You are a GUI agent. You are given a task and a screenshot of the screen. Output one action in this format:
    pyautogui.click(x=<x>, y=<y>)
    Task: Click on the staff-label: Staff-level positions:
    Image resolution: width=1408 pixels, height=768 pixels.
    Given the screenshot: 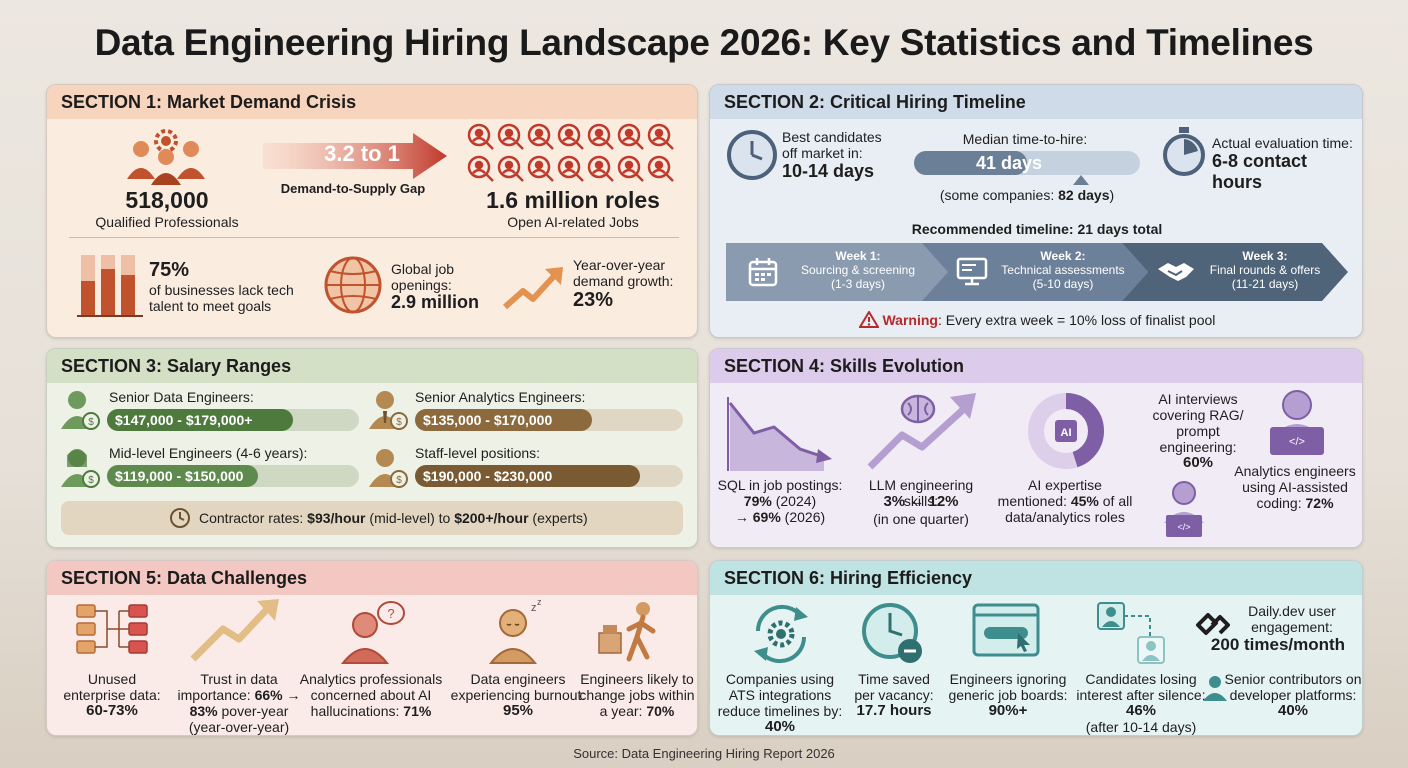 What is the action you would take?
    pyautogui.click(x=478, y=453)
    